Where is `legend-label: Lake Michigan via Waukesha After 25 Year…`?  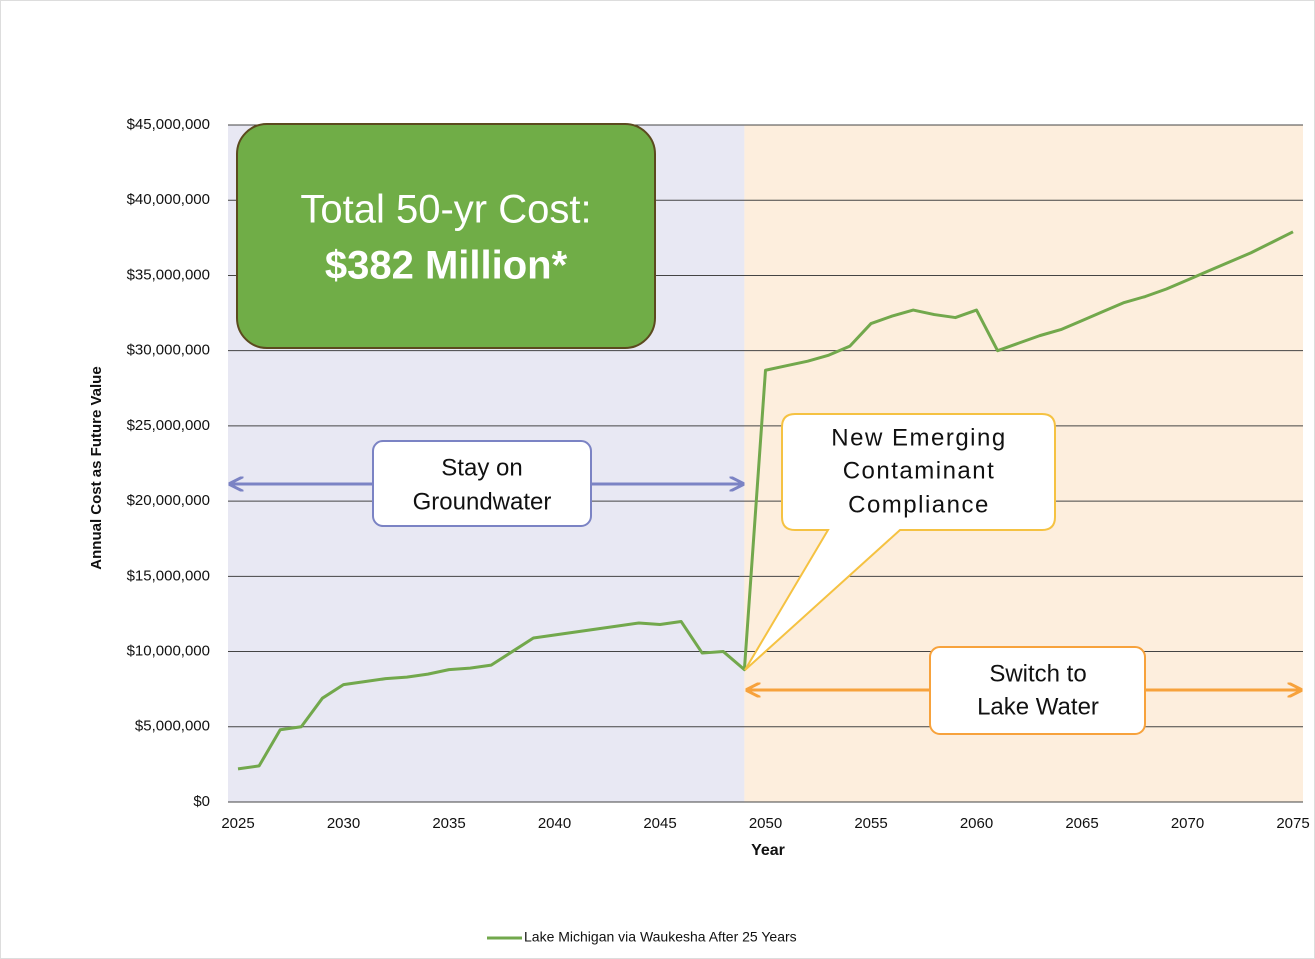 legend-label: Lake Michigan via Waukesha After 25 Year… is located at coordinates (660, 937).